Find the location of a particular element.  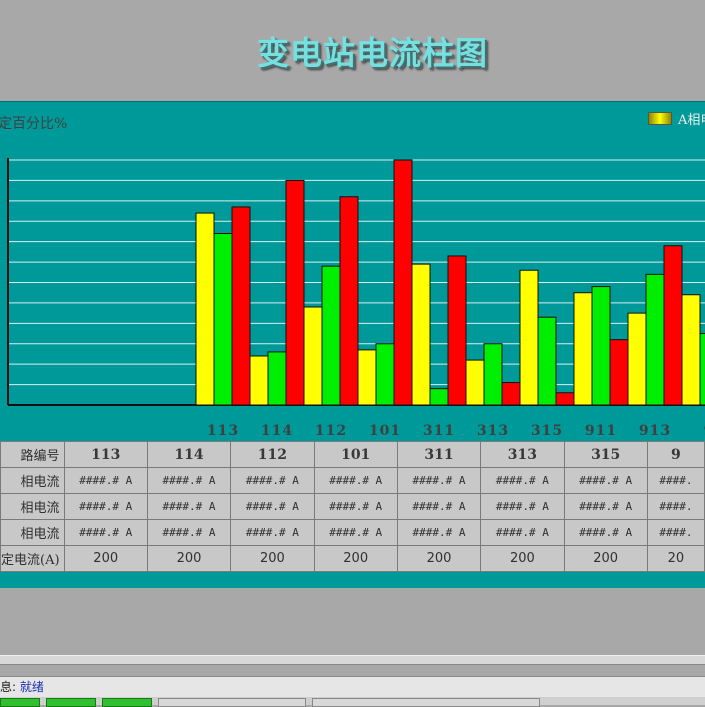

x-tick-label: 9 is located at coordinates (693, 431).